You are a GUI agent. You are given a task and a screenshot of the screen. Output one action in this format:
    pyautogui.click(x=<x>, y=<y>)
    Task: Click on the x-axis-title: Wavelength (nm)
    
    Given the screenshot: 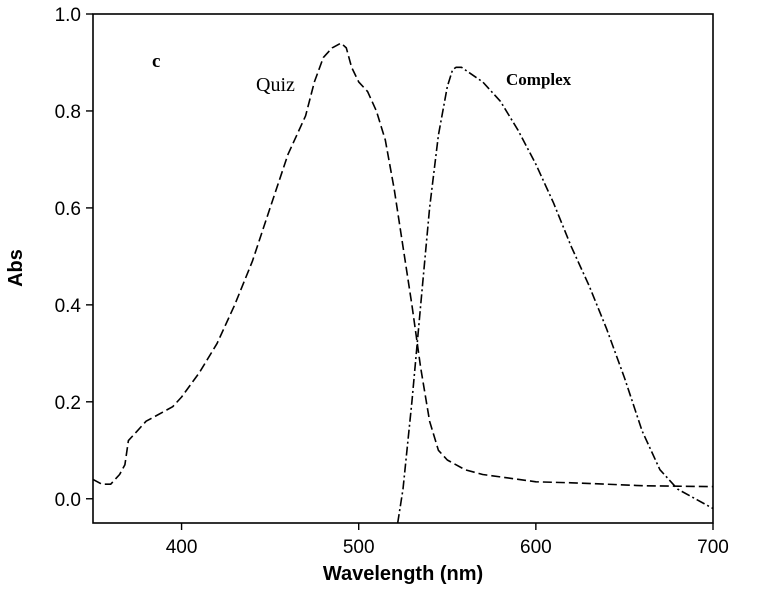 What is the action you would take?
    pyautogui.click(x=403, y=574)
    